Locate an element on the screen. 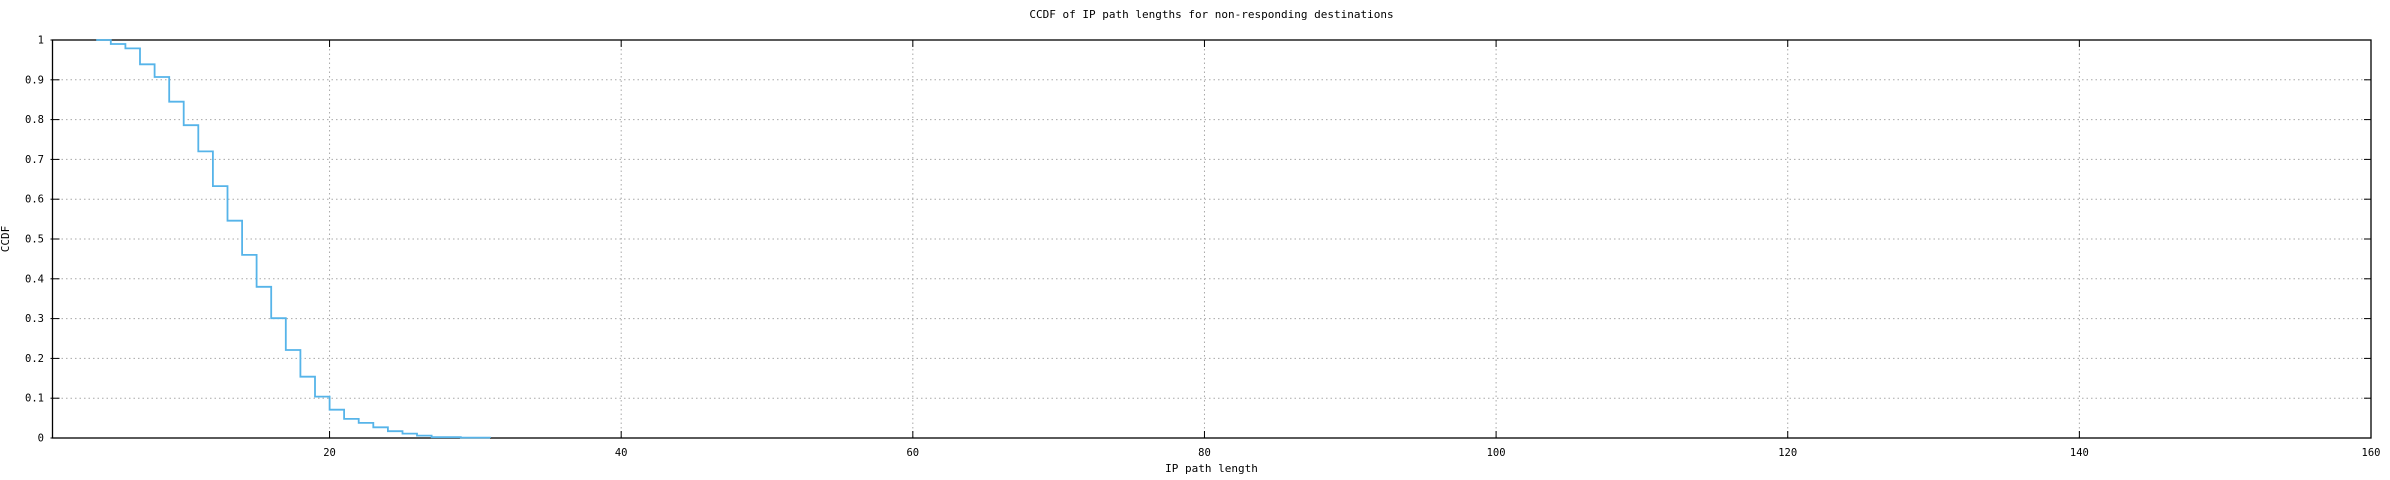 This screenshot has width=2390, height=480. y-axis-label: CCDF is located at coordinates (6, 239).